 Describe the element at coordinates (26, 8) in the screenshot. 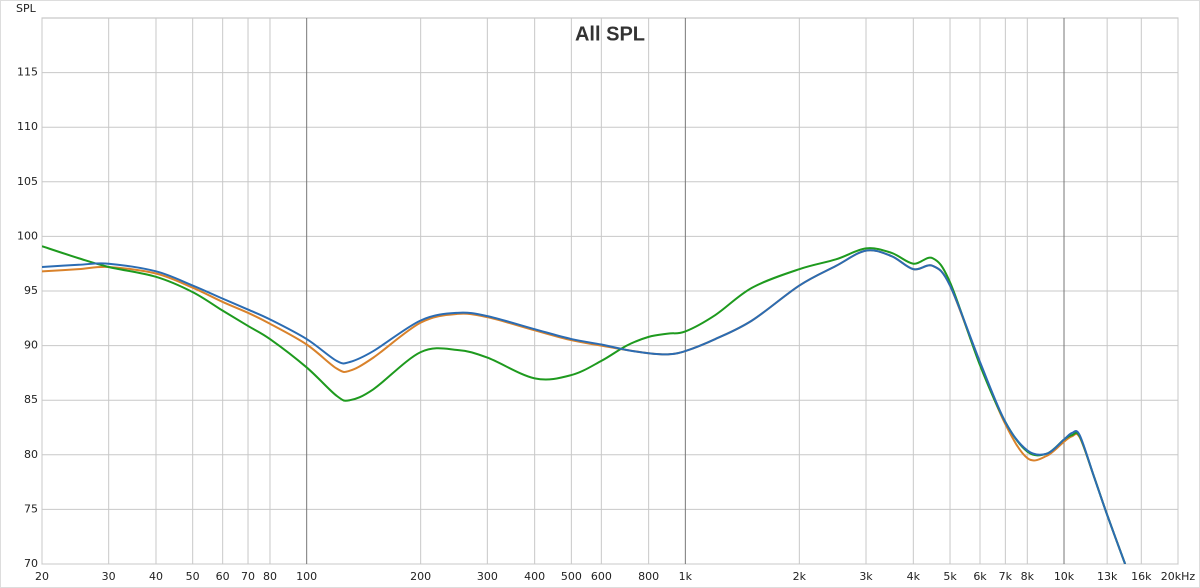

I see `y-axis-label: SPL` at that location.